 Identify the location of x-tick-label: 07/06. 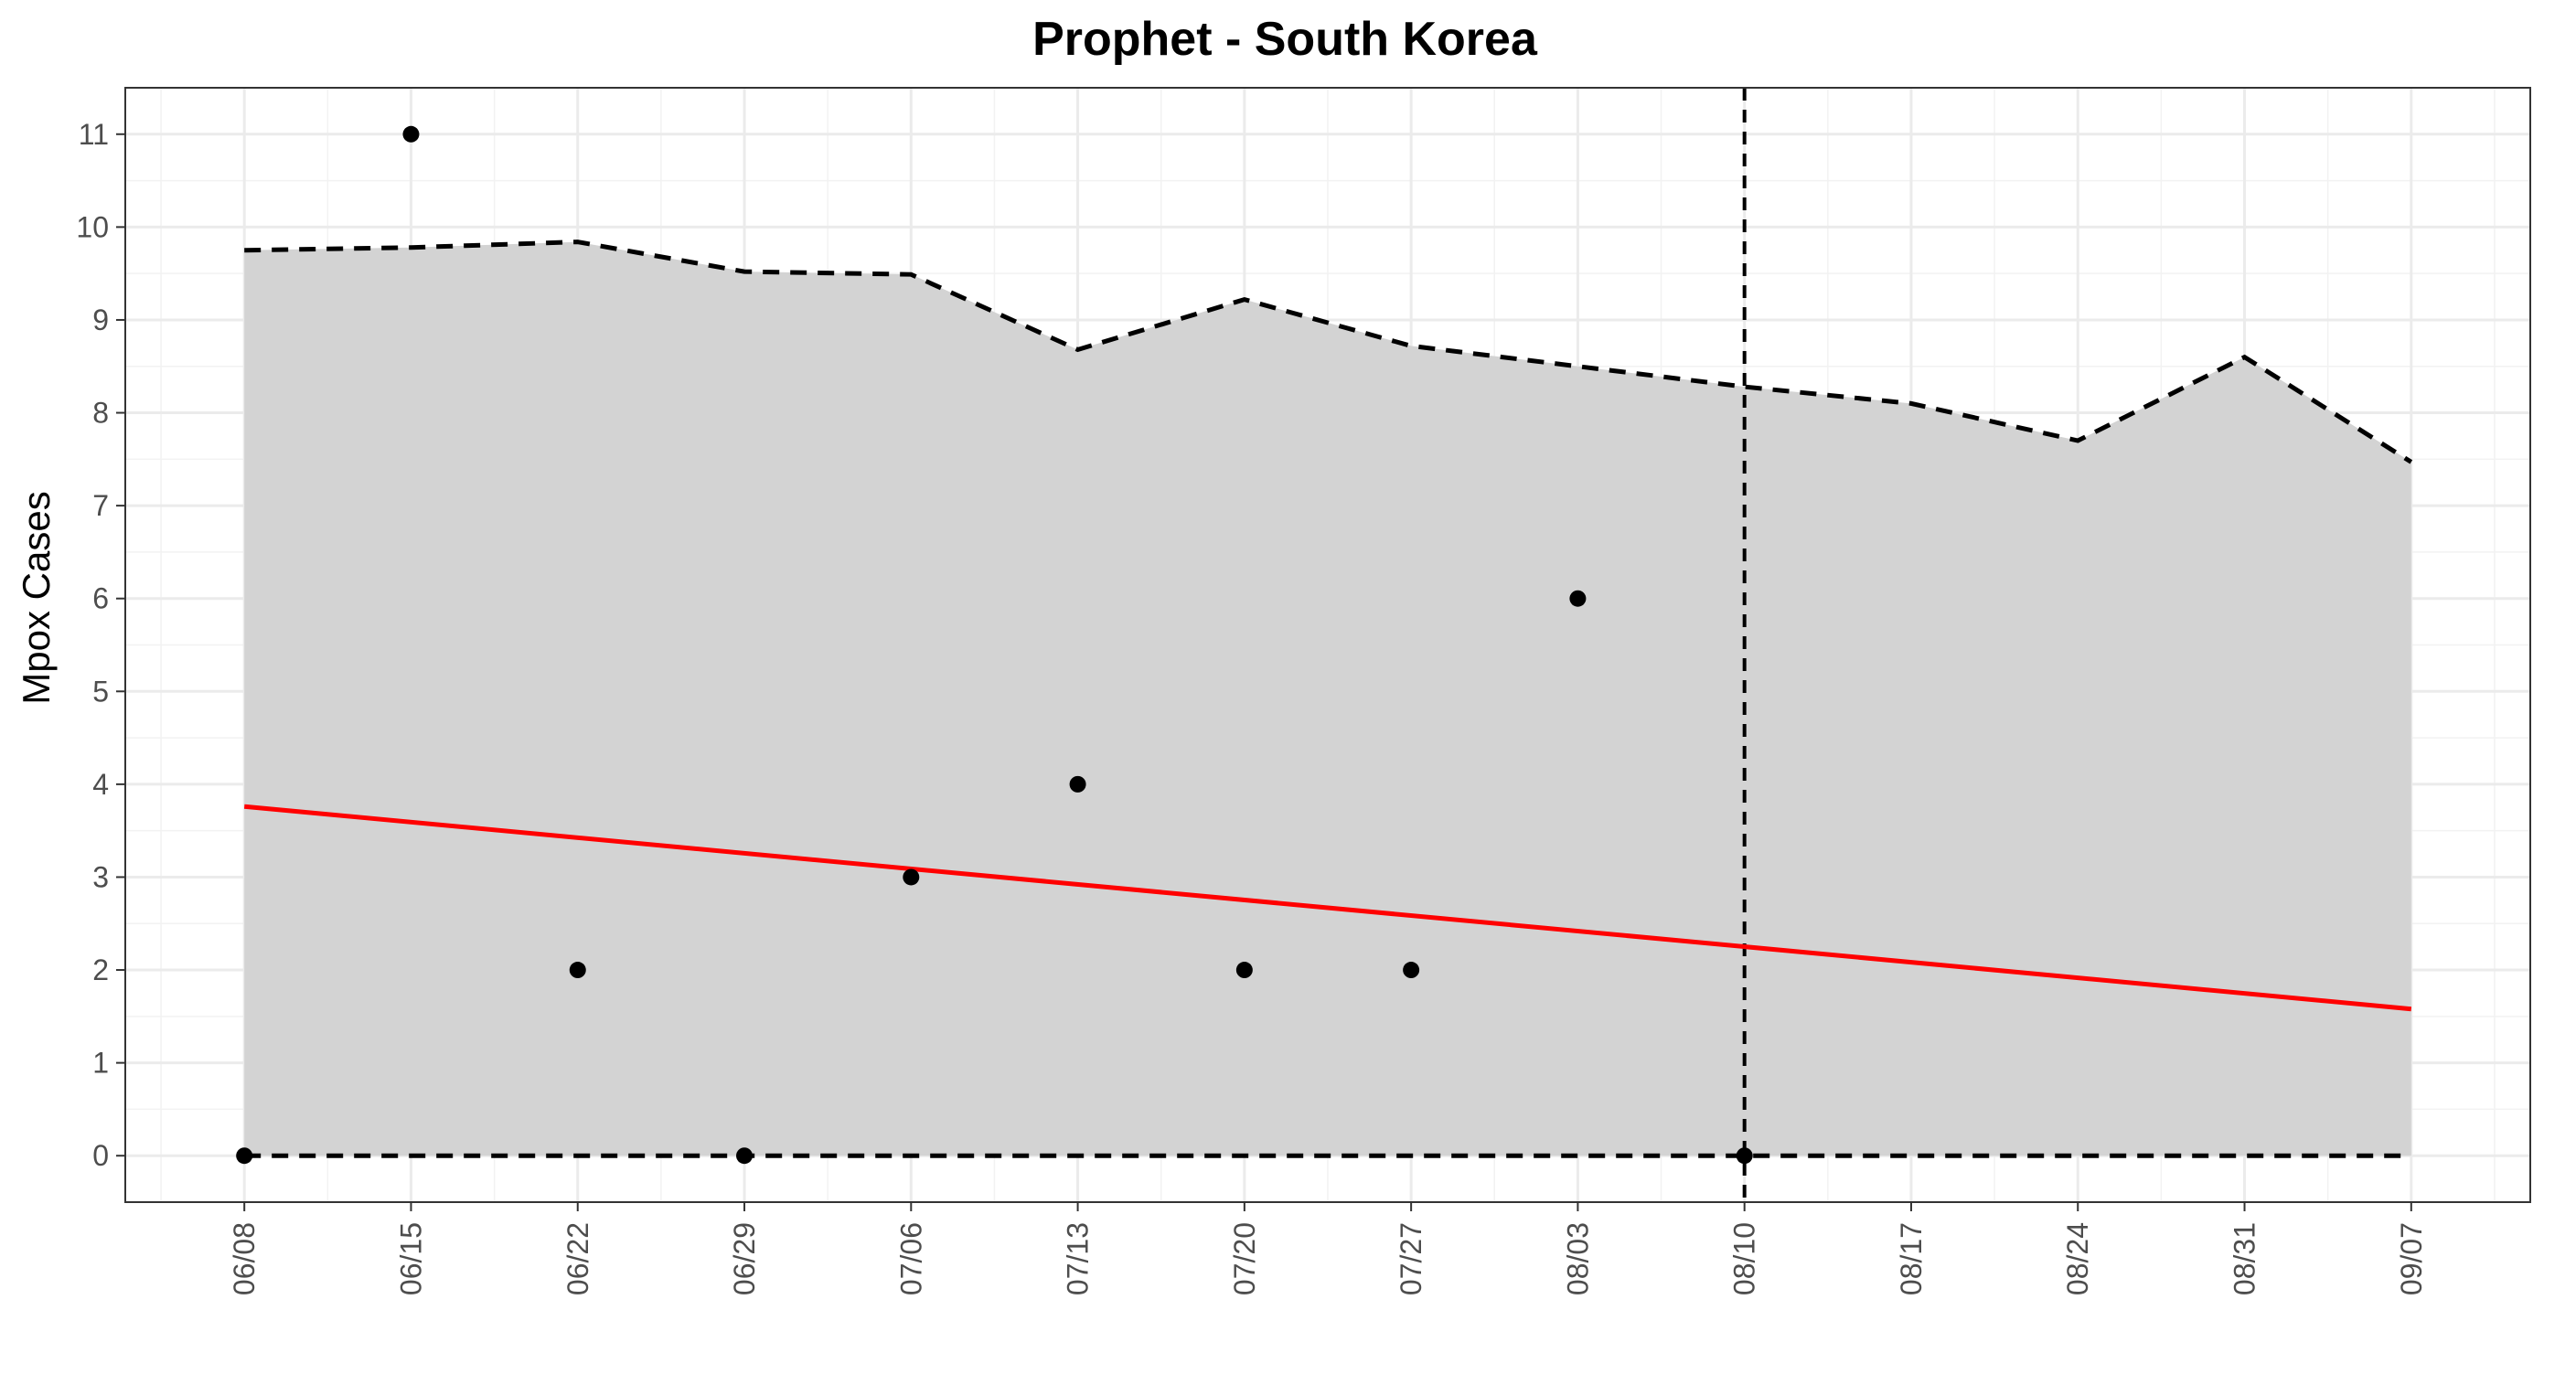
(910, 1258).